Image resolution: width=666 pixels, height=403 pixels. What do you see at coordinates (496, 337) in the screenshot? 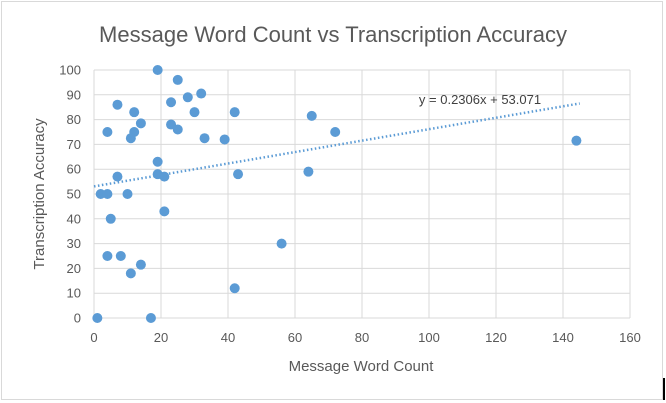
I see `x-tick-label: 120` at bounding box center [496, 337].